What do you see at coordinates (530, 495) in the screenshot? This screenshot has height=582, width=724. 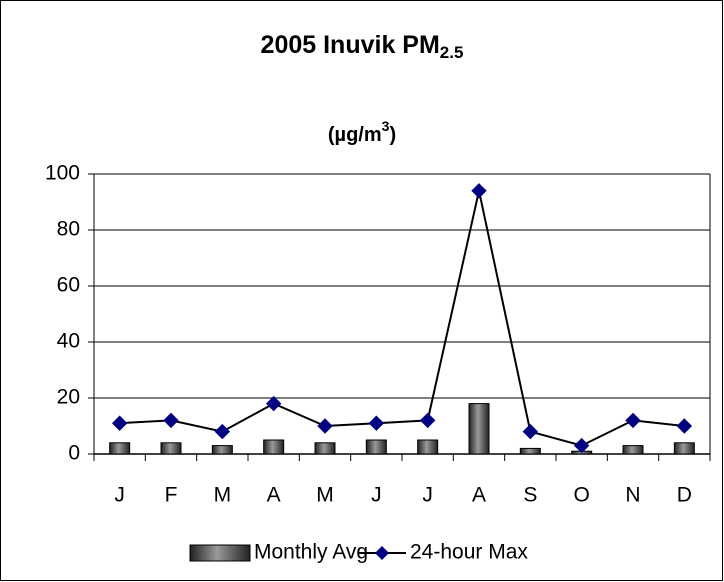 I see `x-tick-label: S` at bounding box center [530, 495].